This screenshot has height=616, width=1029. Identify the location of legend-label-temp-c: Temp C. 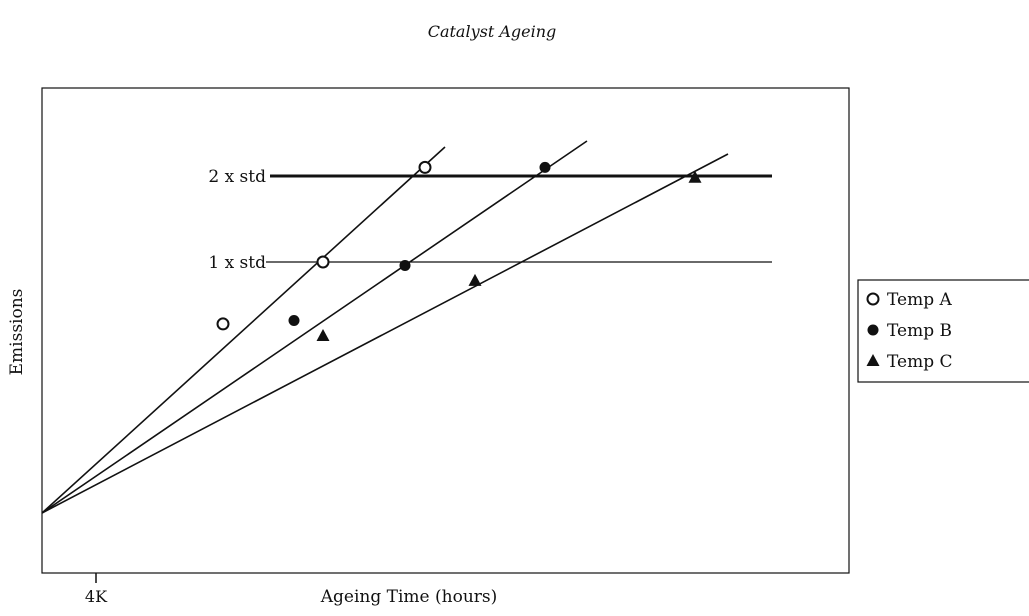
(920, 362).